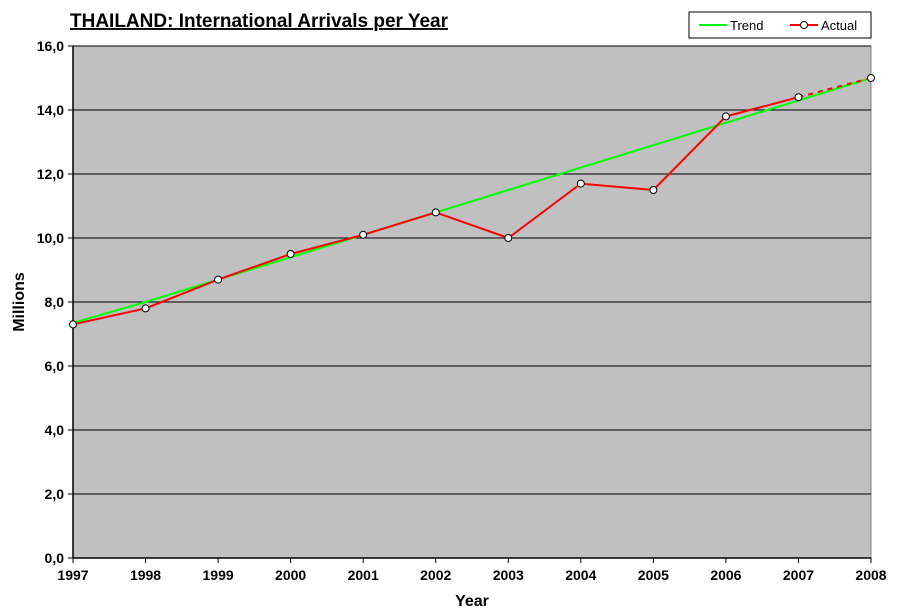 This screenshot has height=616, width=907. What do you see at coordinates (50, 238) in the screenshot?
I see `y-tick-label: 10,0` at bounding box center [50, 238].